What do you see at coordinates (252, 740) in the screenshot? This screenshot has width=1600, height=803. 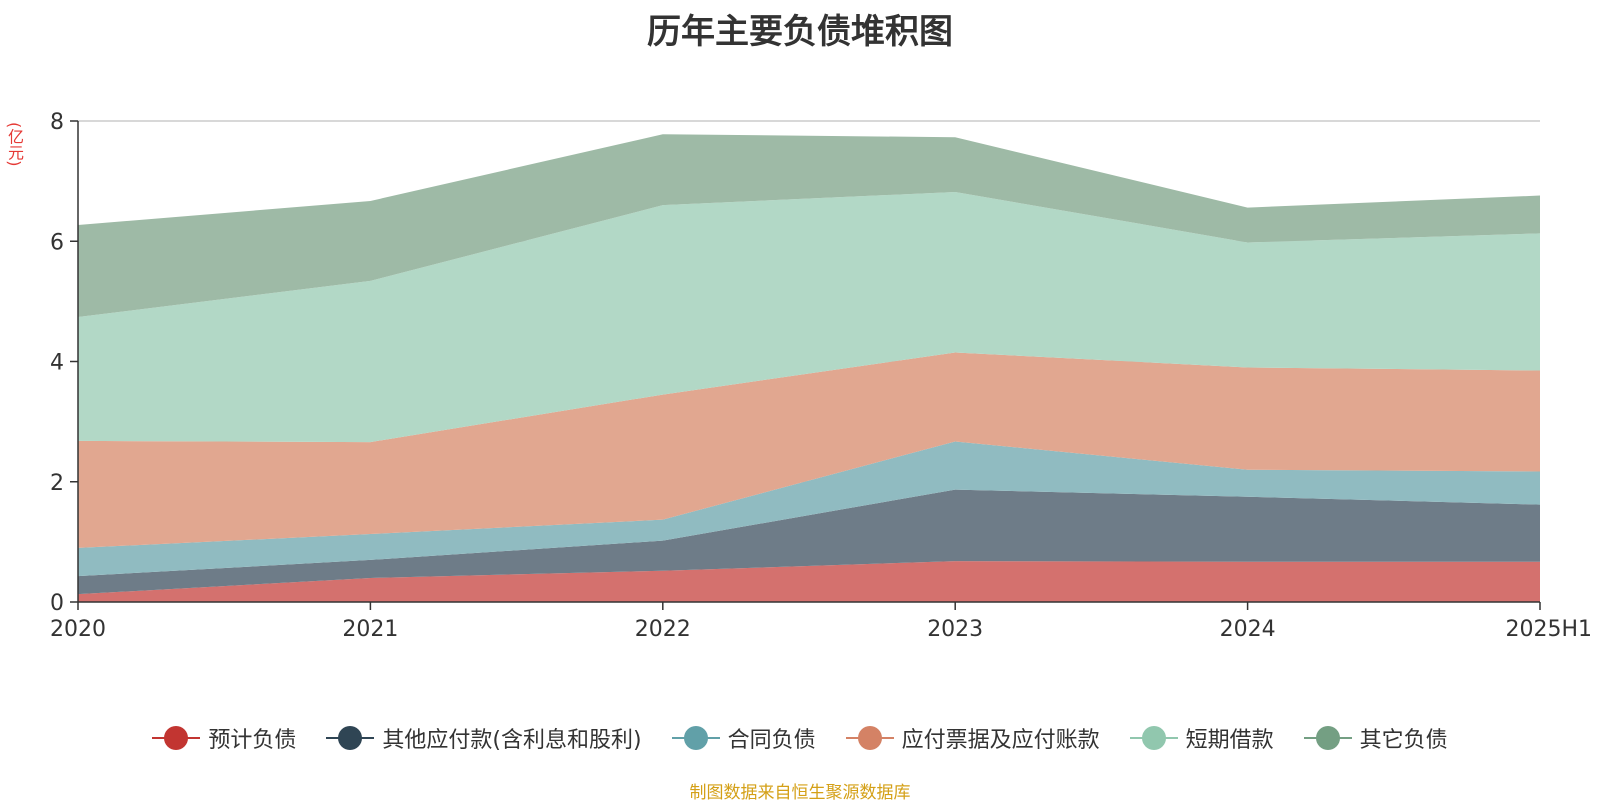 I see `legend-label: 预计负债` at bounding box center [252, 740].